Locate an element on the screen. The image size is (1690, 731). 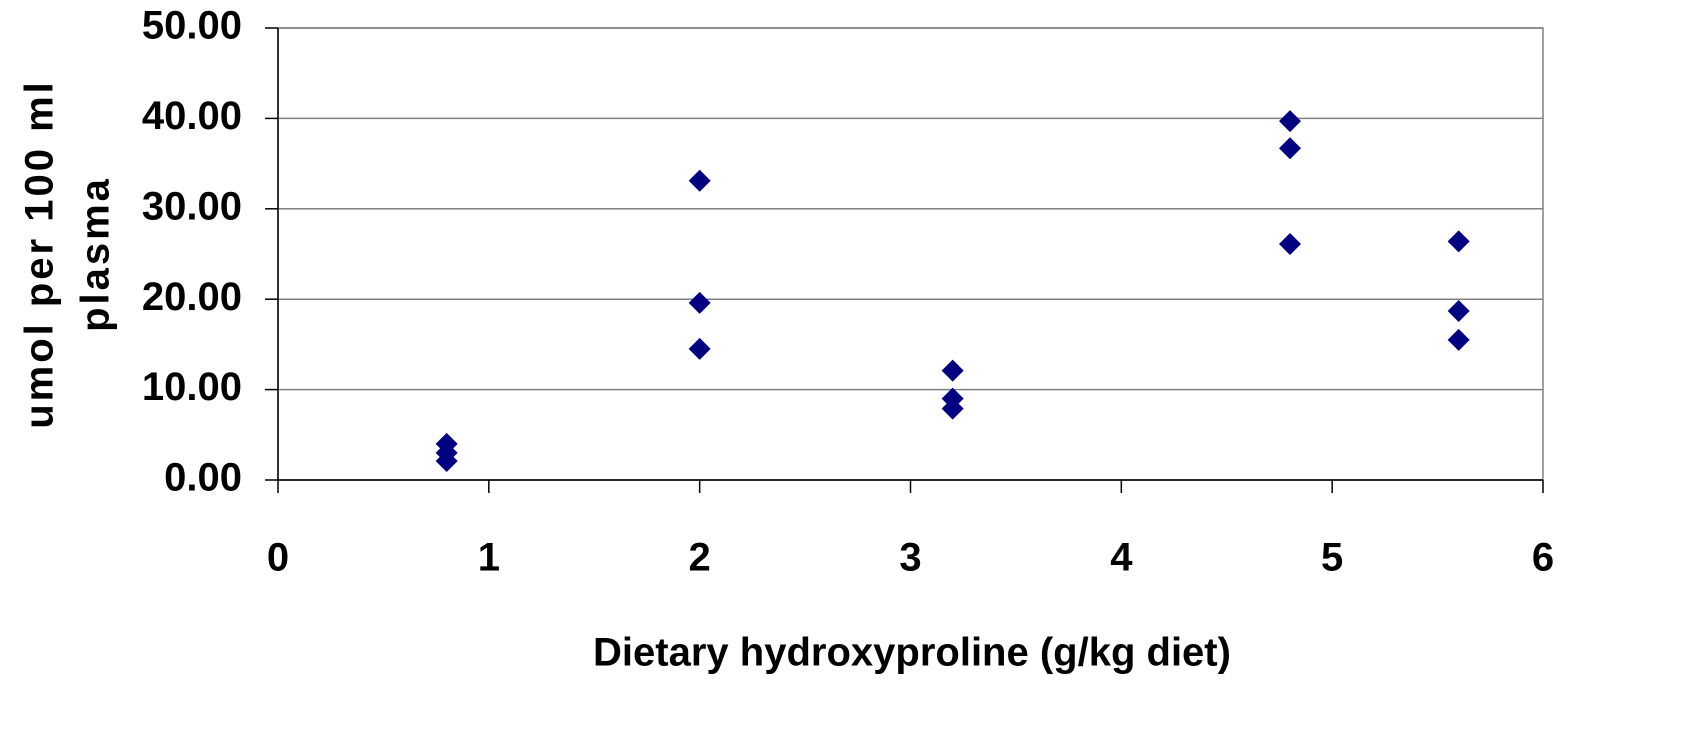
x-tick-label: 0 is located at coordinates (278, 558).